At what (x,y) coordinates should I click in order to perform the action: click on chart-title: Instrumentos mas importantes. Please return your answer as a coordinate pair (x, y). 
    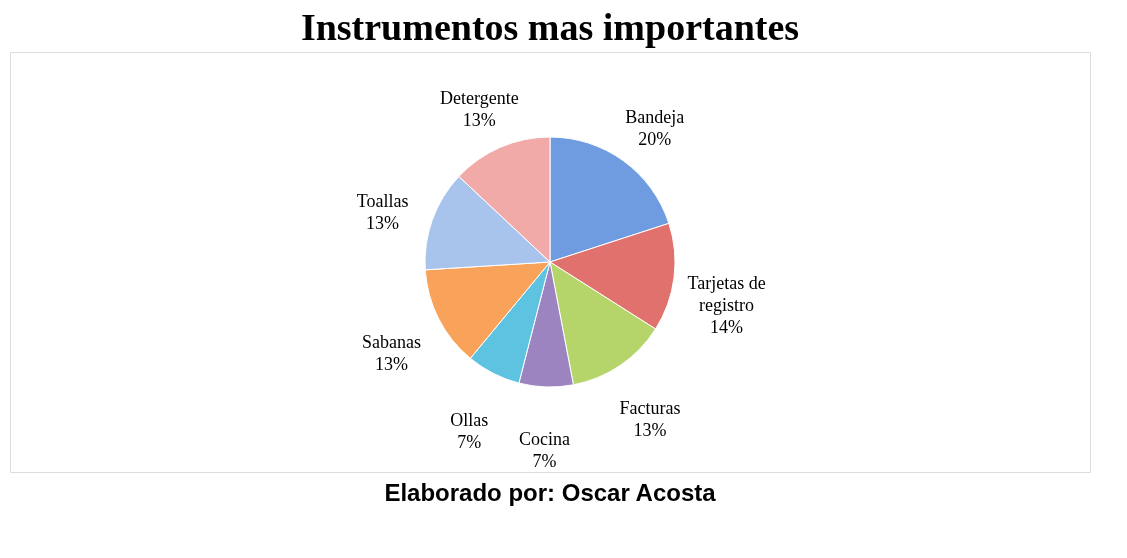
    Looking at the image, I should click on (550, 27).